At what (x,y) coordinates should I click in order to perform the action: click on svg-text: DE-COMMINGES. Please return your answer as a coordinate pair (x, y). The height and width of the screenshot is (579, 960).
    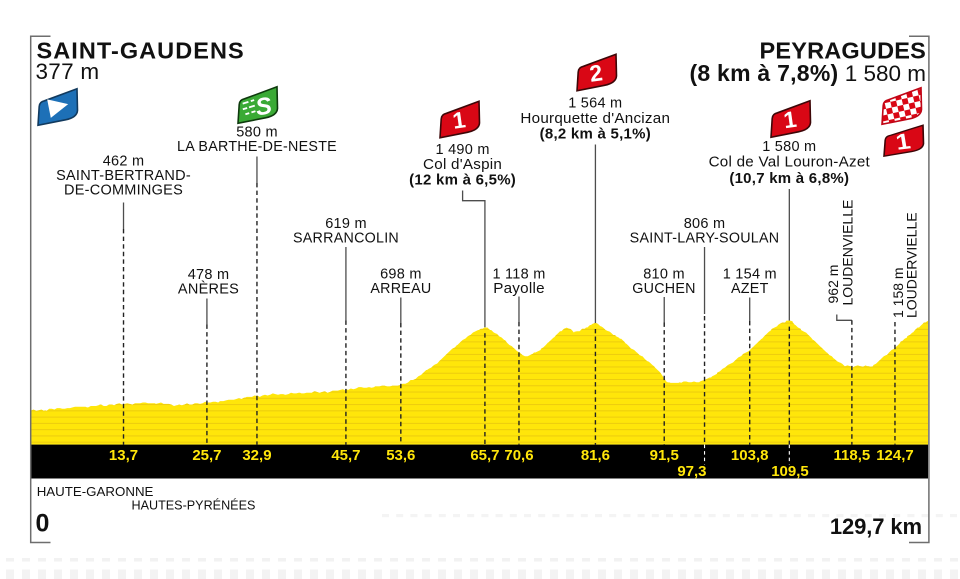
    Looking at the image, I should click on (123, 191).